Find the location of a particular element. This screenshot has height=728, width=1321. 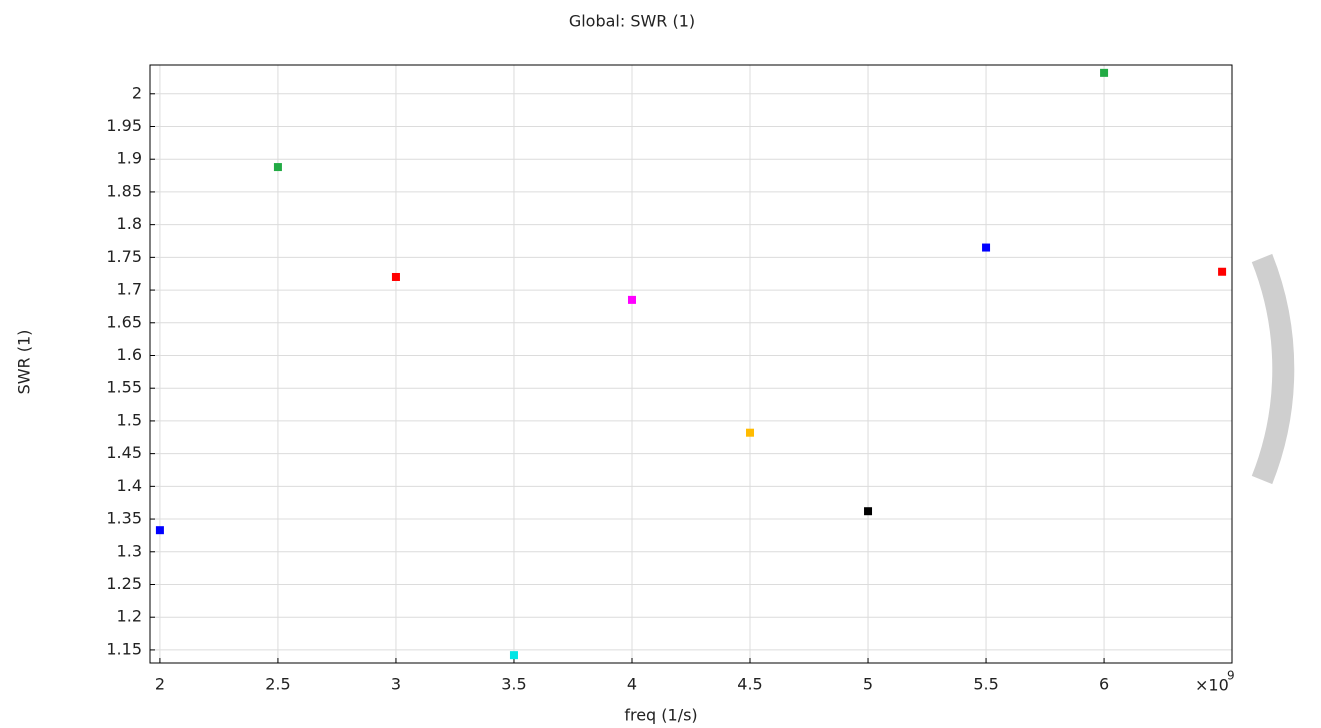

y-tick-label: 1.65 is located at coordinates (124, 321).